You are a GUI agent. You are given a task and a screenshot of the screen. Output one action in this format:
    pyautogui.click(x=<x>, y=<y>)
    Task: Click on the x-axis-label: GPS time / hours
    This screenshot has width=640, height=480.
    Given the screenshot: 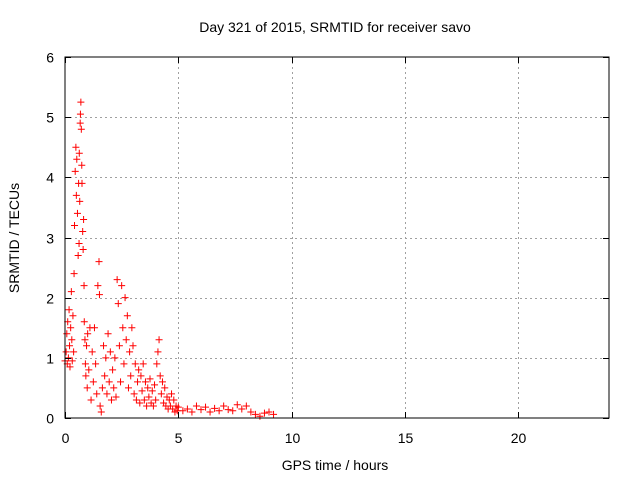 What is the action you would take?
    pyautogui.click(x=335, y=465)
    